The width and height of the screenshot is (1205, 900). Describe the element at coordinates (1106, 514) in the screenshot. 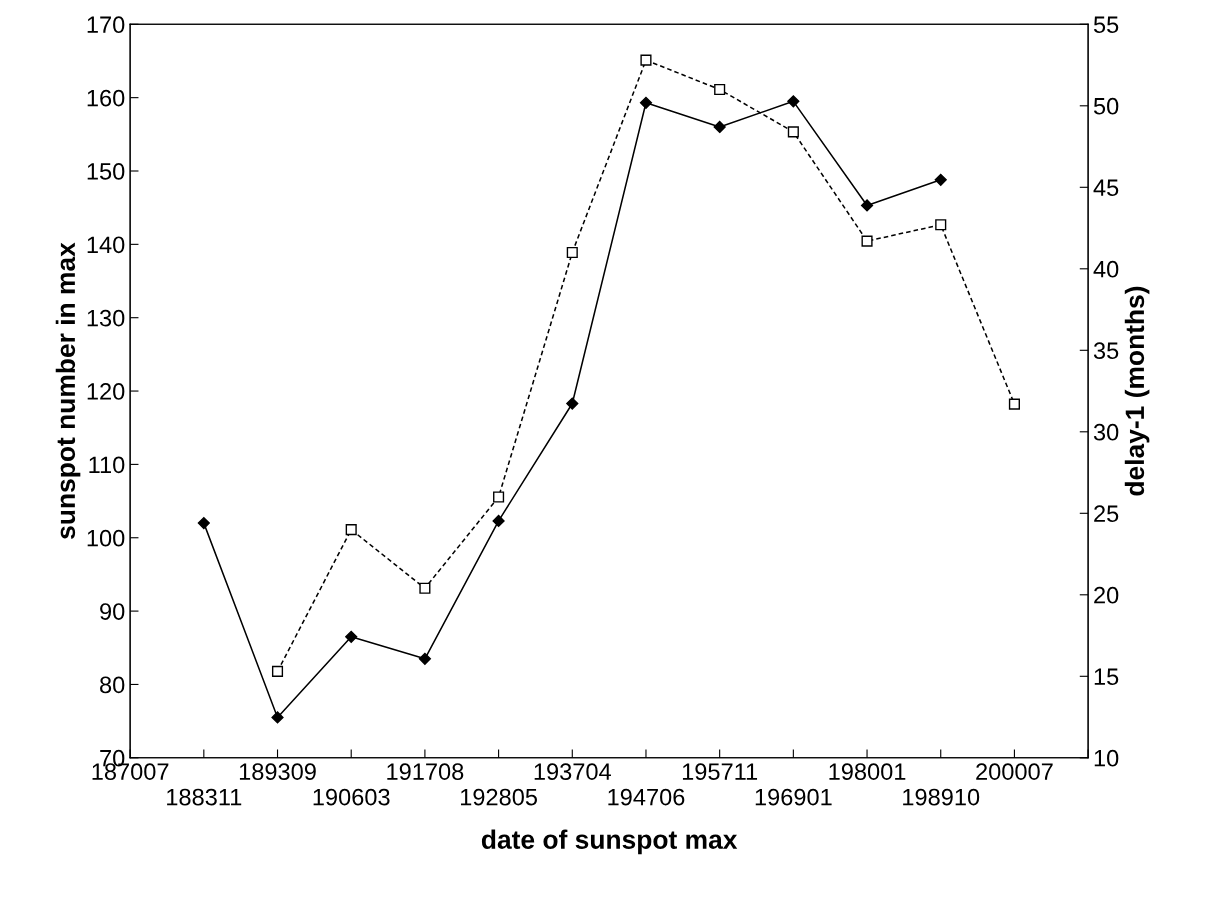

I see `y2-tick-label: 25` at that location.